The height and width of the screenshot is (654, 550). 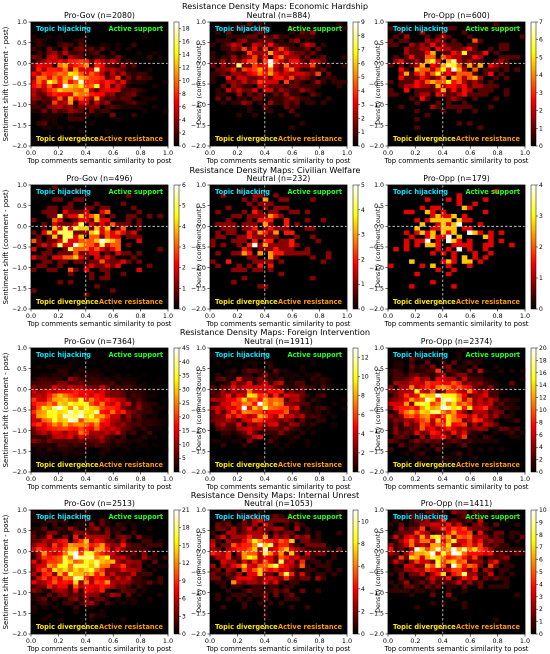 I want to click on colorbar, so click(x=176, y=84).